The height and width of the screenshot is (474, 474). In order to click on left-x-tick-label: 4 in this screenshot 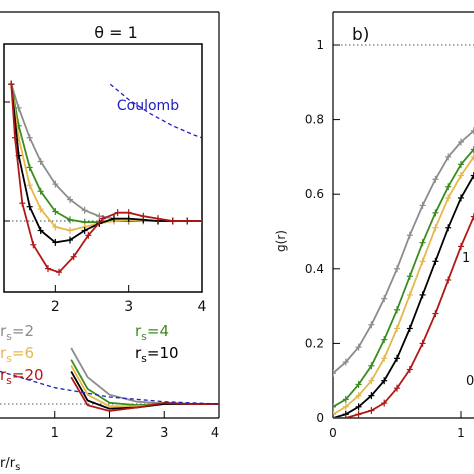, I will do `click(215, 433)`.